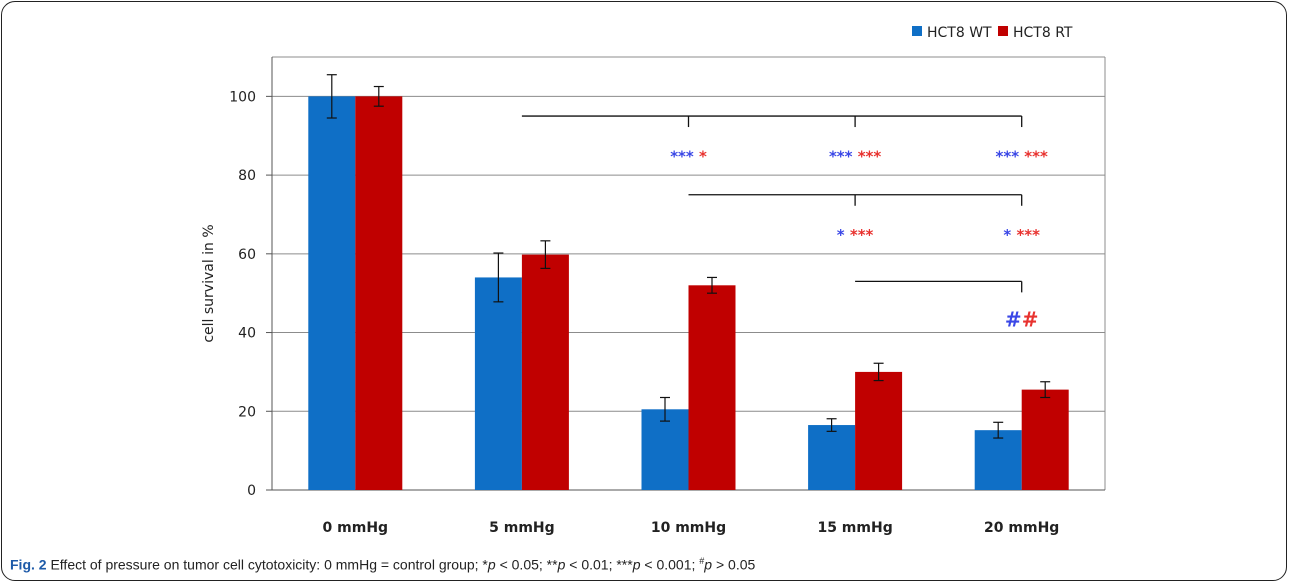  What do you see at coordinates (1043, 33) in the screenshot?
I see `legend-label: HCT8 RT` at bounding box center [1043, 33].